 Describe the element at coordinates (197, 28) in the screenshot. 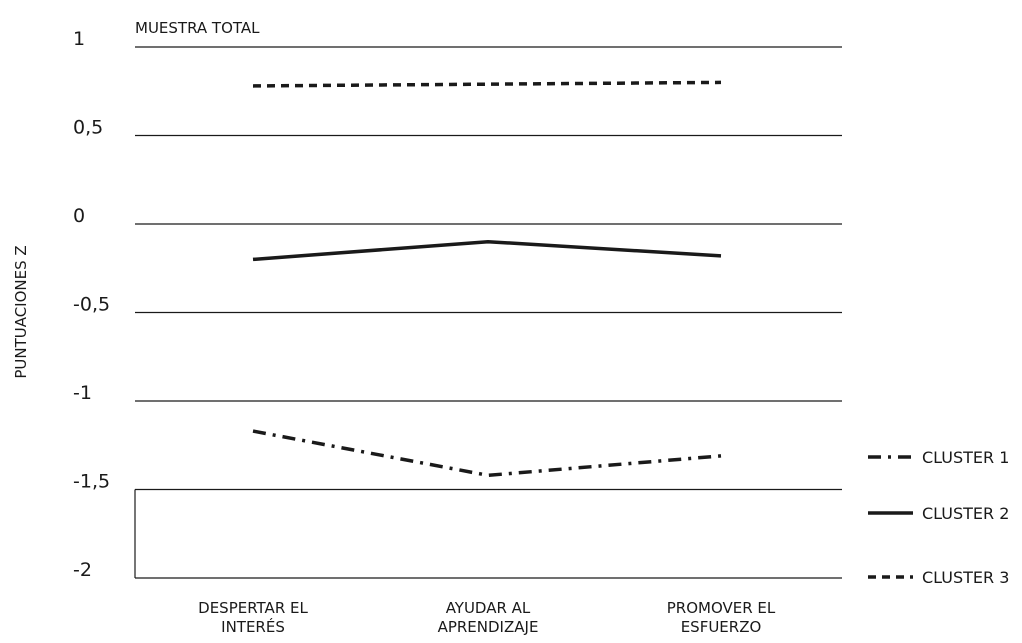

I see `chart-title: MUESTRA TOTAL` at that location.